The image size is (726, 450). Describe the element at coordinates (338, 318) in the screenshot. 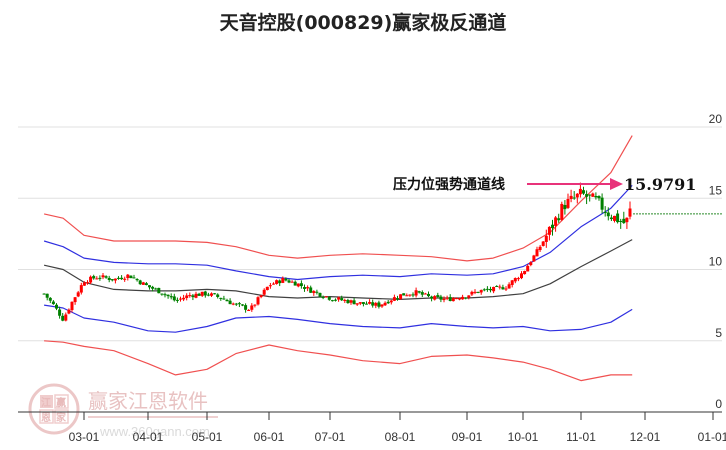

I see `inner-lower-band` at that location.